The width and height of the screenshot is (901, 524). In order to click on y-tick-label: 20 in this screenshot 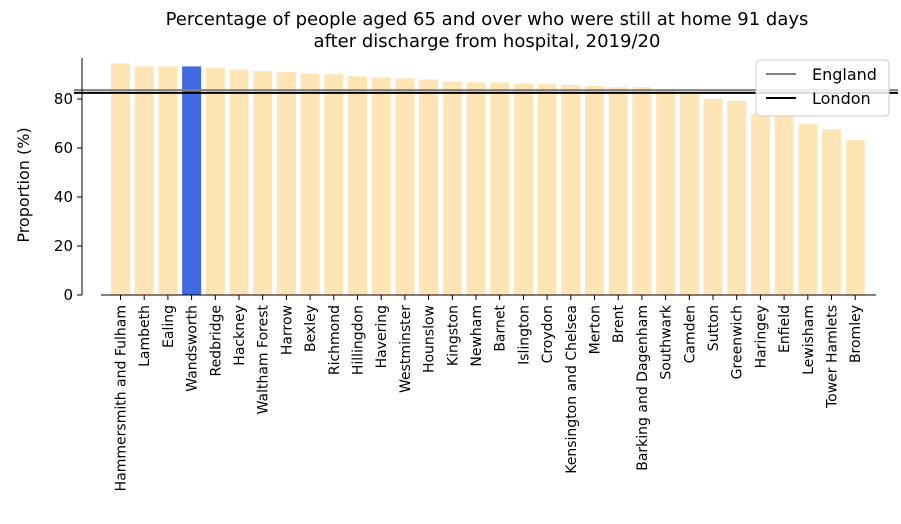, I will do `click(63, 246)`.